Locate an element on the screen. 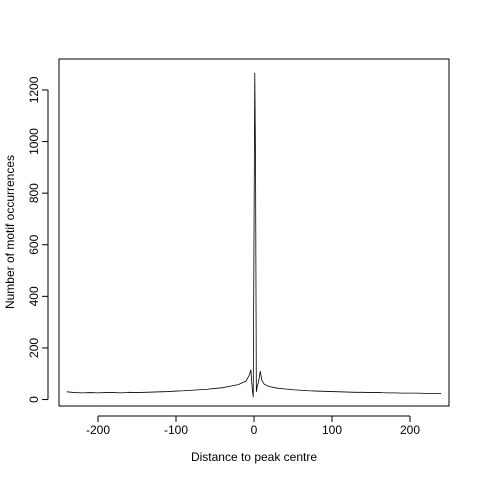 This screenshot has width=480, height=480. y-axis-ticks: 0 200 400 600 800 1000 1200 is located at coordinates (38, 239).